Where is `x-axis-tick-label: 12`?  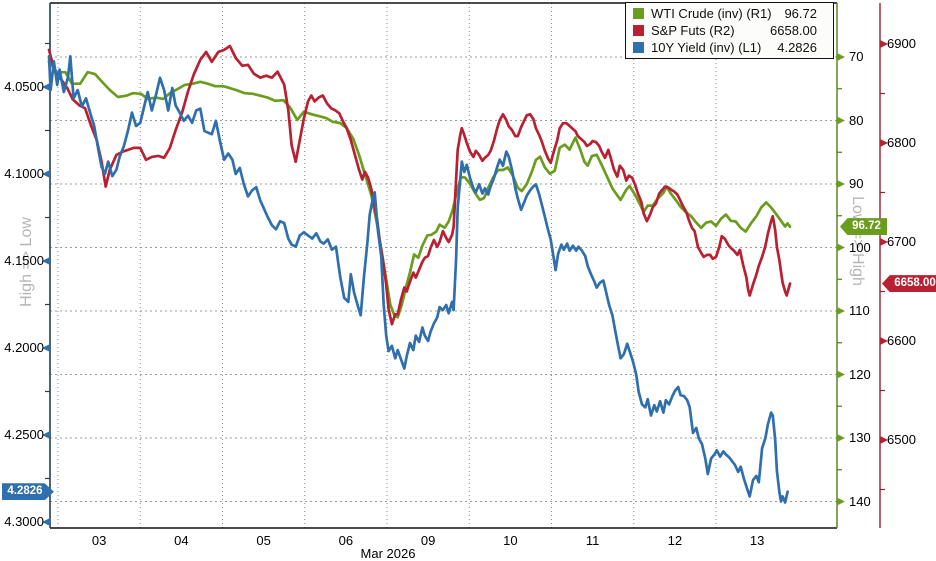
x-axis-tick-label: 12 is located at coordinates (675, 540).